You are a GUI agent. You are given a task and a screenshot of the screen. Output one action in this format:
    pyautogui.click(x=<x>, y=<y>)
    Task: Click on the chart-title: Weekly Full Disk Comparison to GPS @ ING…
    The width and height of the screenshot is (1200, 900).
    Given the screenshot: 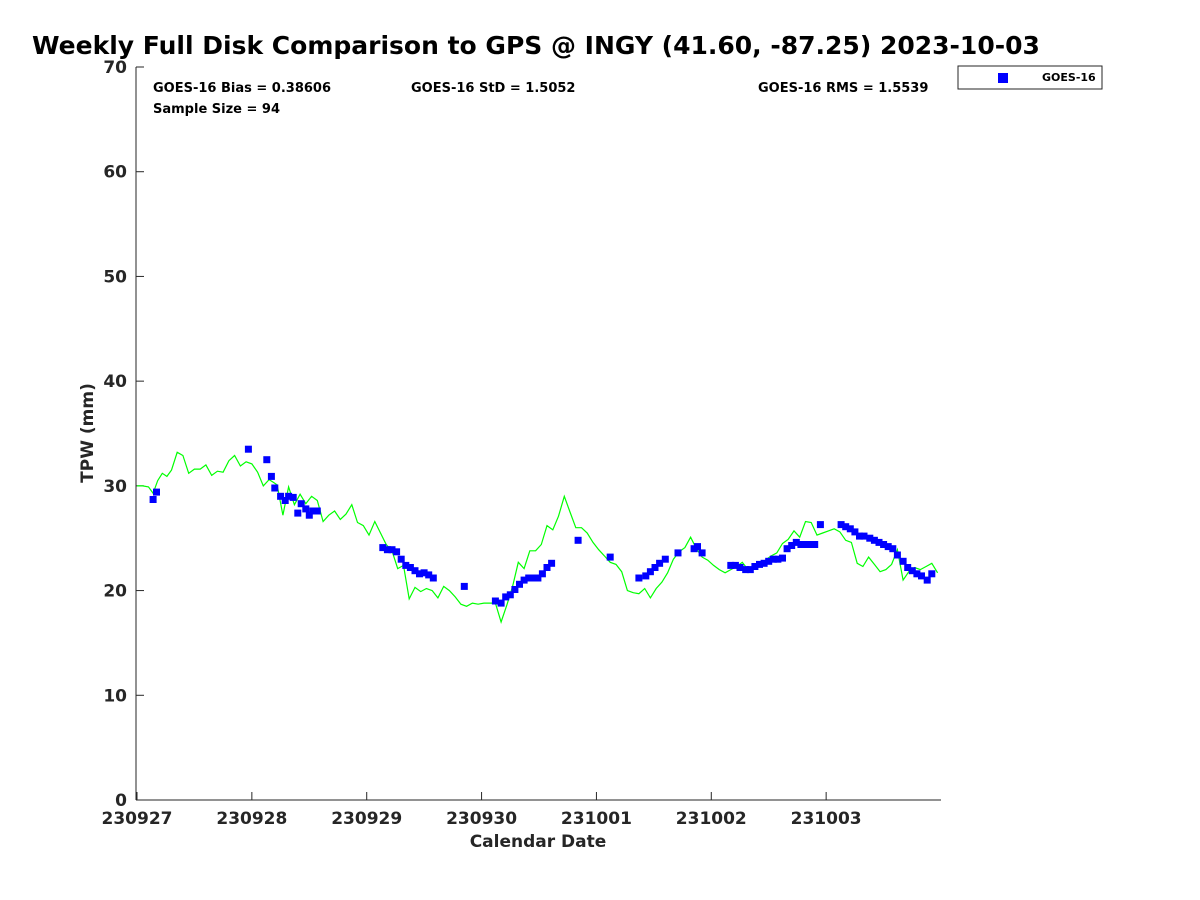 What is the action you would take?
    pyautogui.click(x=536, y=45)
    